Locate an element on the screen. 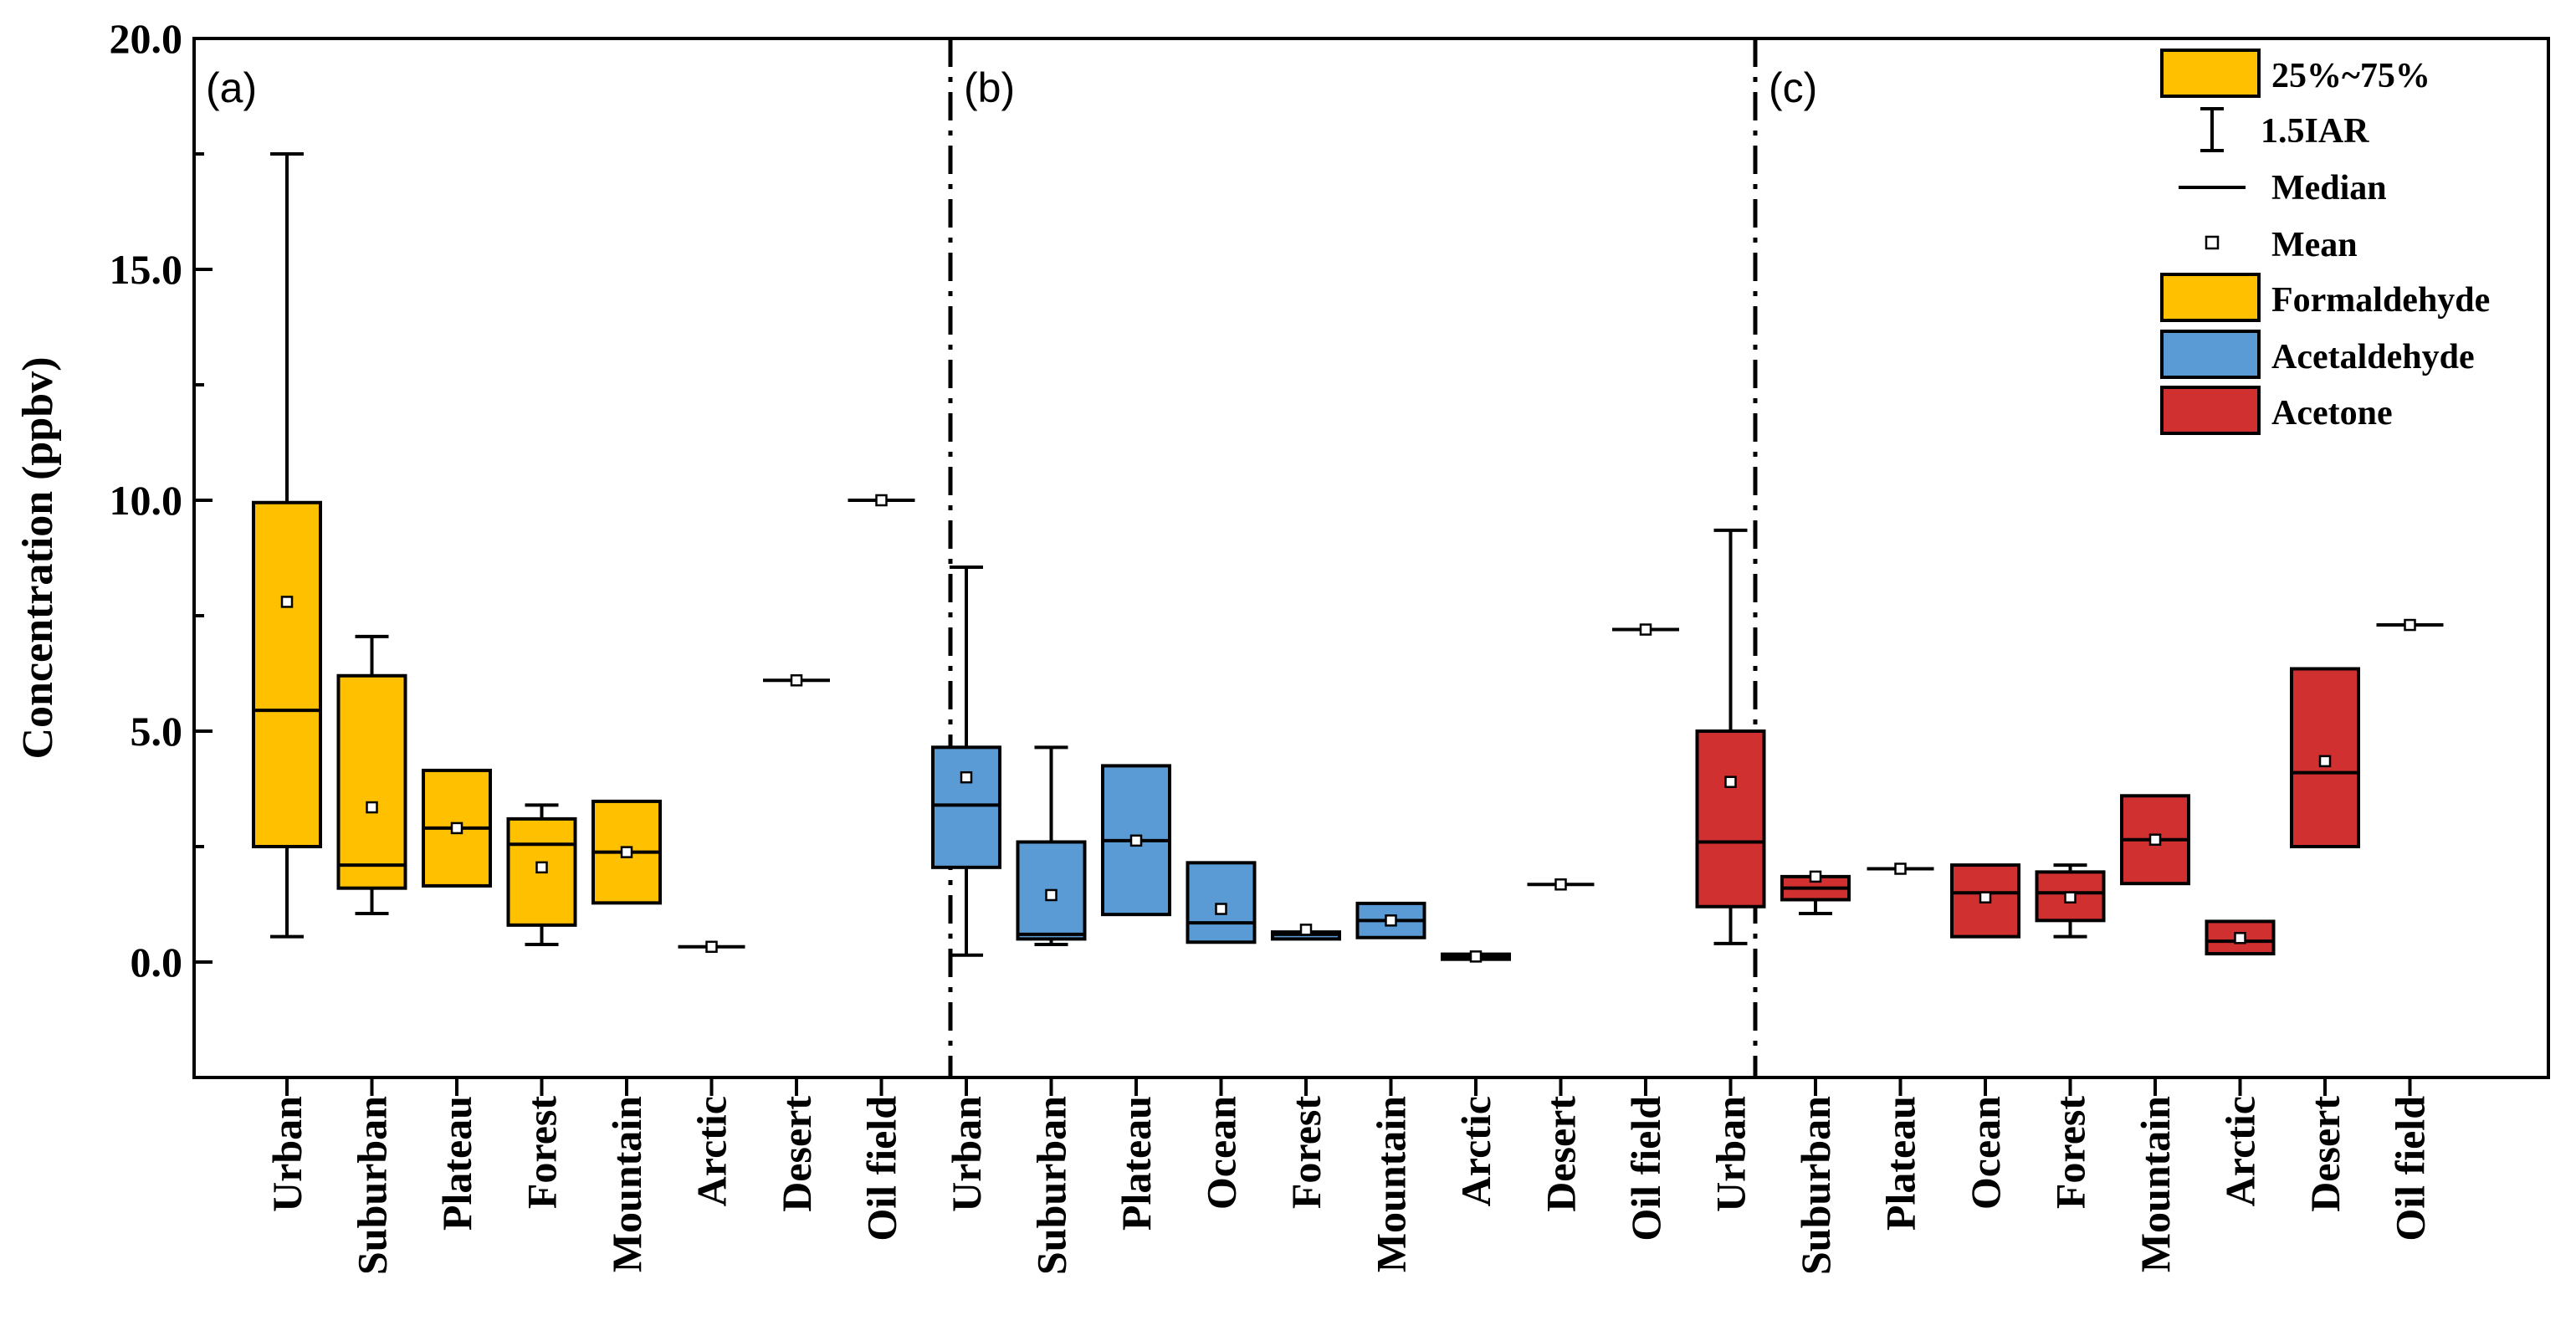 This screenshot has height=1341, width=2576. box-acetone-forest is located at coordinates (2071, 901).